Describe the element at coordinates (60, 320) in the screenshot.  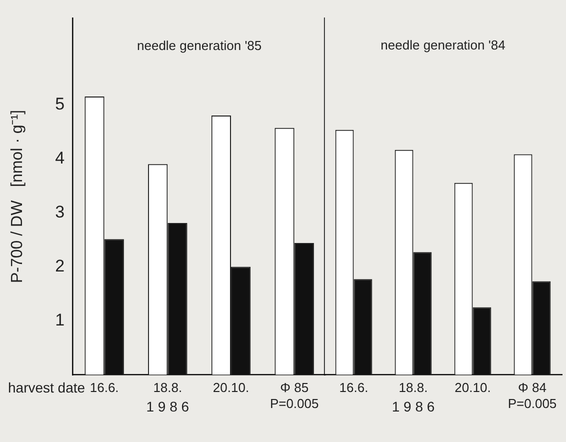
I see `y-tick-label: 1` at that location.